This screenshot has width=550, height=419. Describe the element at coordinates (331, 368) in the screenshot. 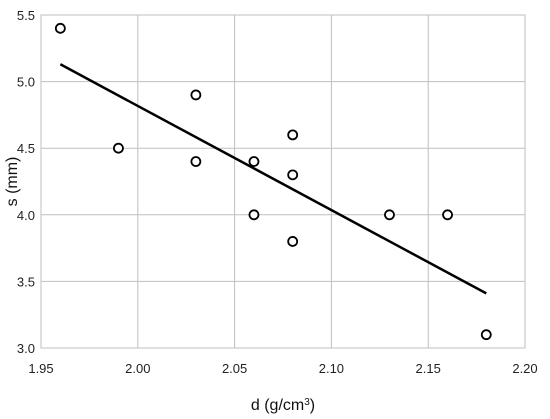

I see `x-tick-label: 2.10` at that location.